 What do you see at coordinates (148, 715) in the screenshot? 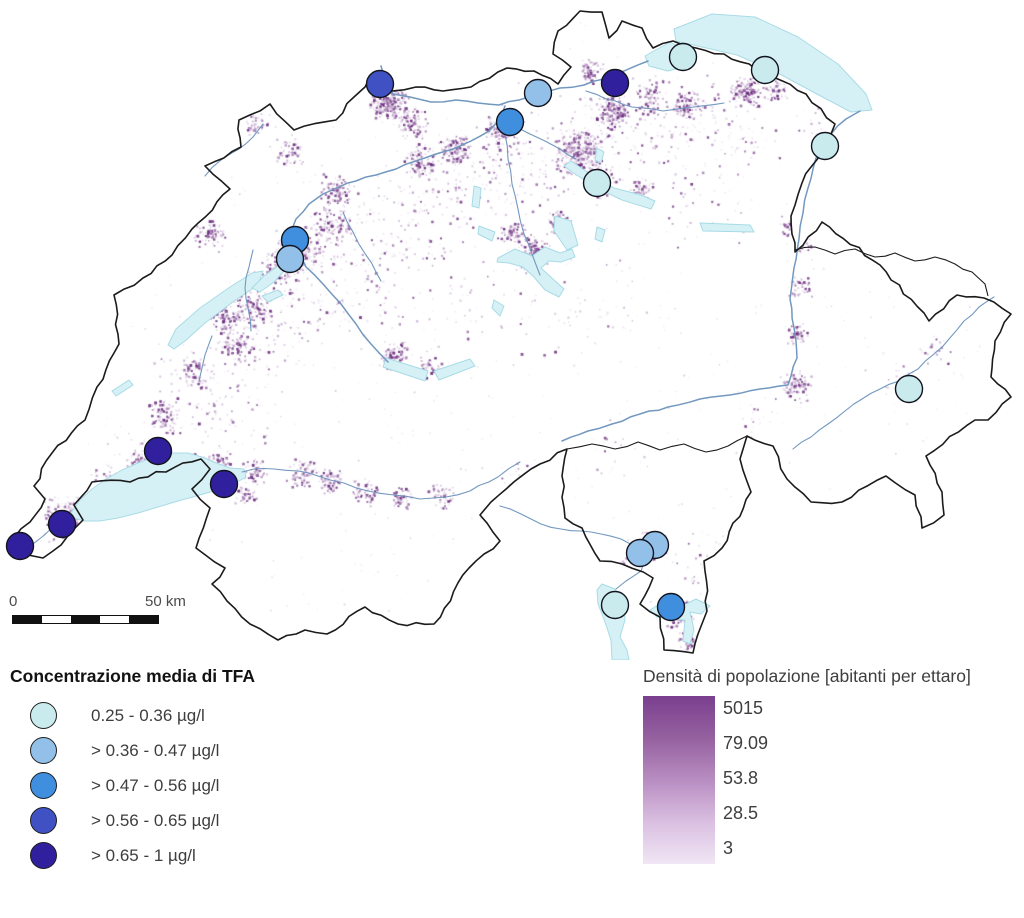
I see `tfa-class-label: 0.25 - 0.36 µg/l` at bounding box center [148, 715].